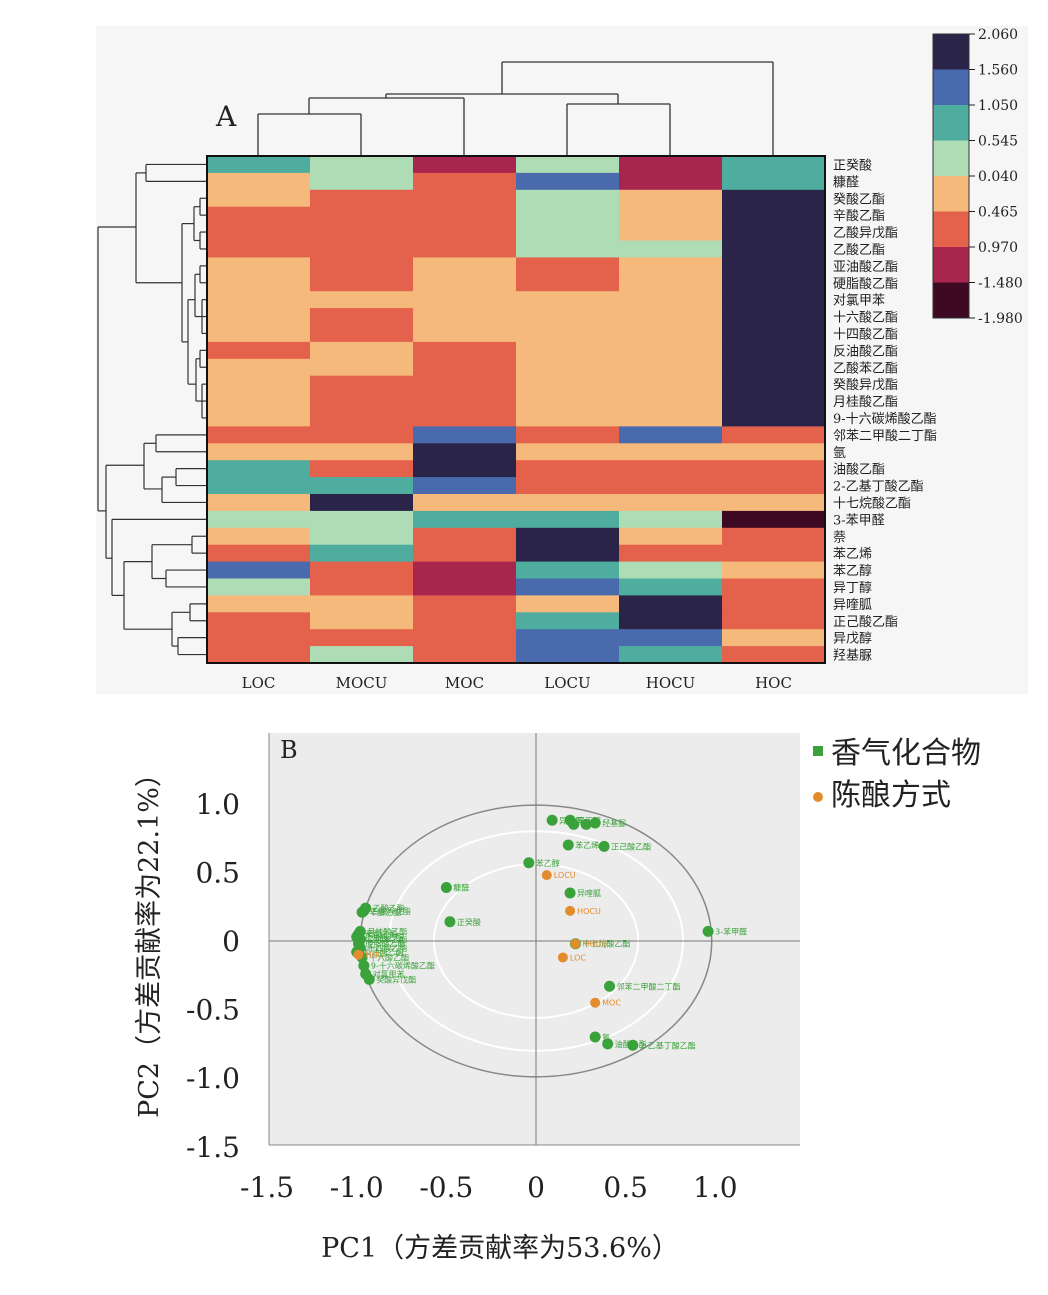  I want to click on y-tick-label: -0.5, so click(213, 1010).